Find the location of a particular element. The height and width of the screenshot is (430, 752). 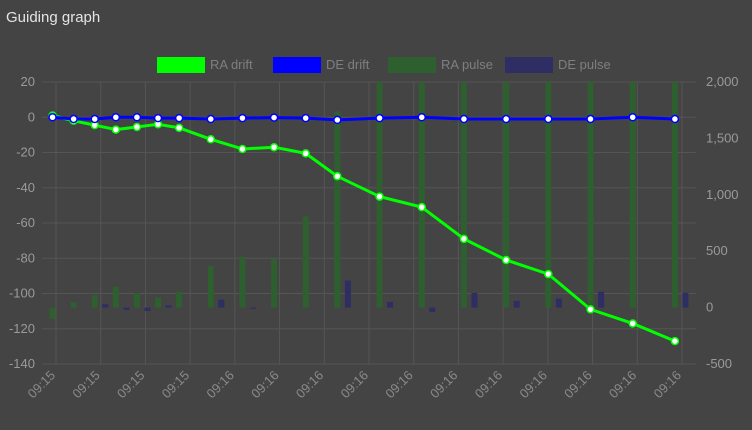

y-left-tick-label: -20 is located at coordinates (25, 152).